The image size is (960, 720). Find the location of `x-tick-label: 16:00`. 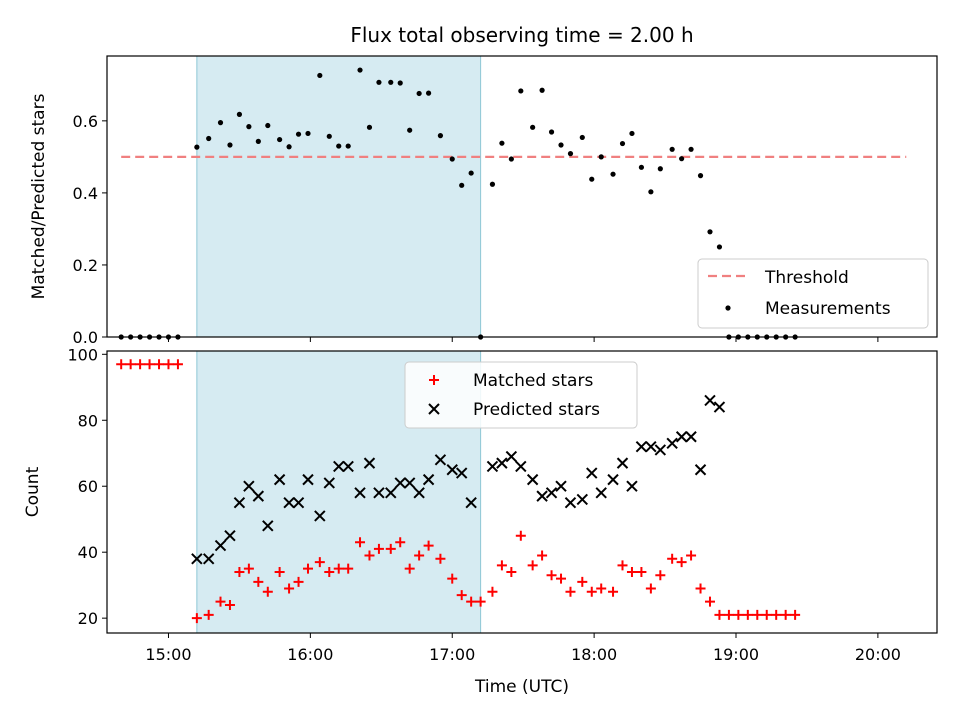

x-tick-label: 16:00 is located at coordinates (310, 654).